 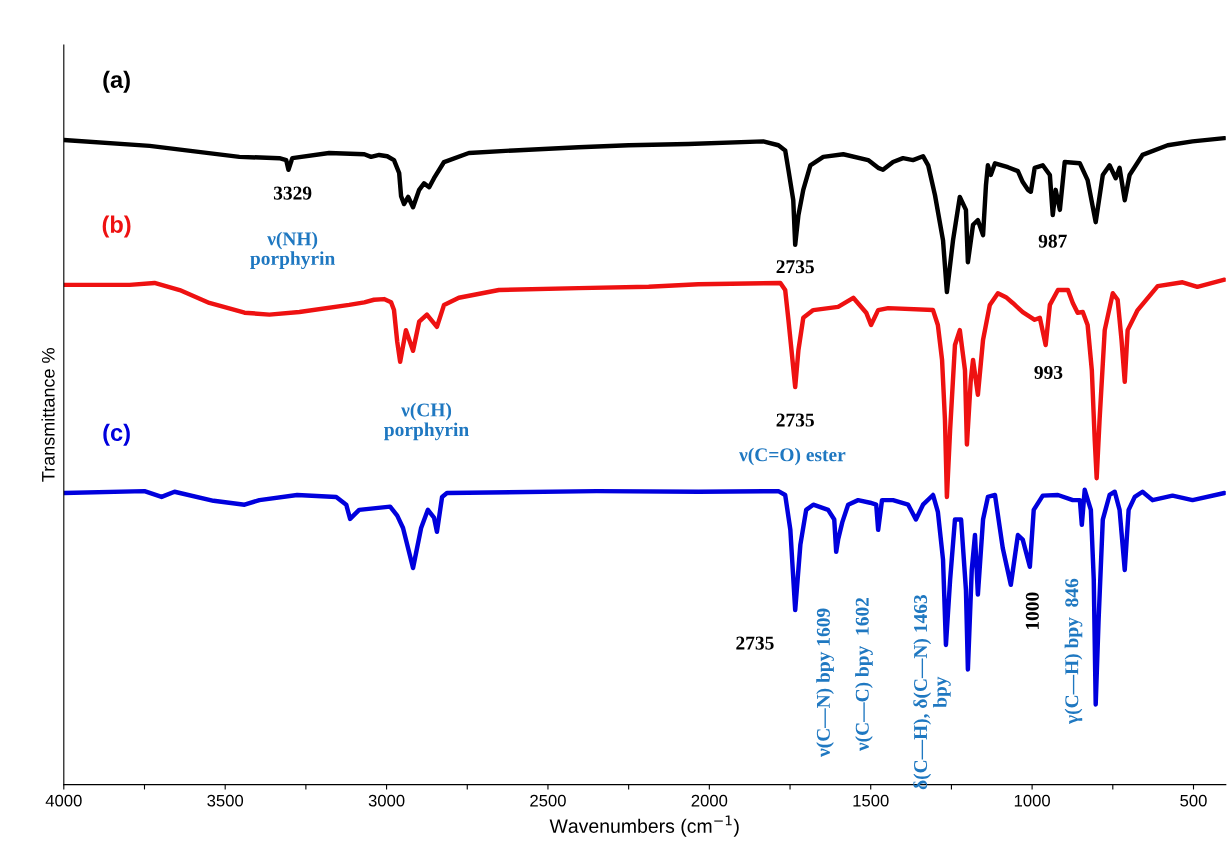 What do you see at coordinates (932, 692) in the screenshot?
I see `annotation: δ(C—H), δ(C—N) 1463 bpy` at bounding box center [932, 692].